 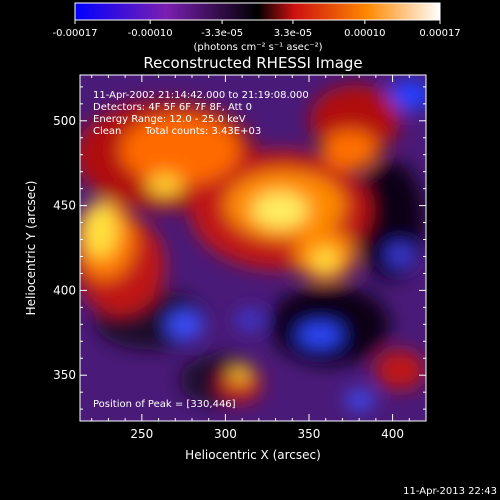 I want to click on x-tick-label: 400, so click(x=392, y=434).